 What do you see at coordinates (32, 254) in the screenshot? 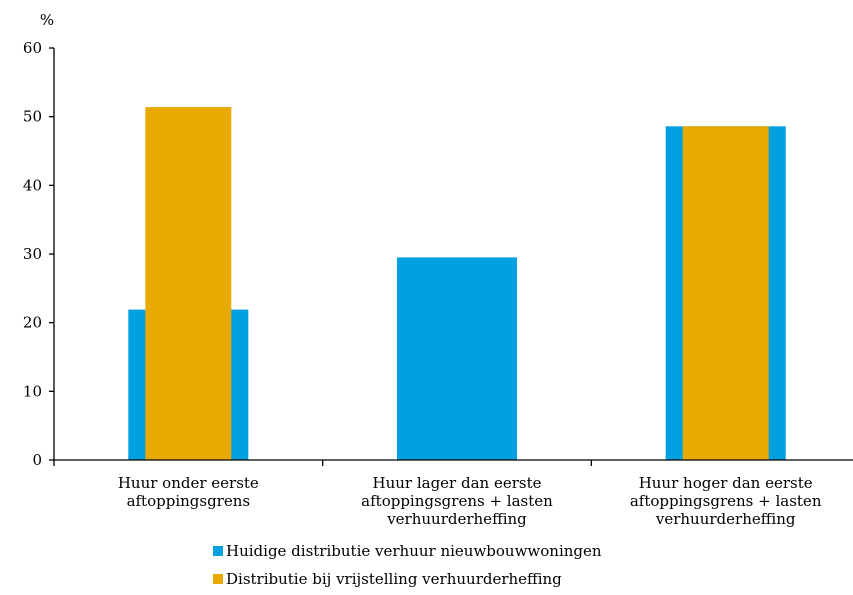
I see `y-tick-label: 30` at bounding box center [32, 254].